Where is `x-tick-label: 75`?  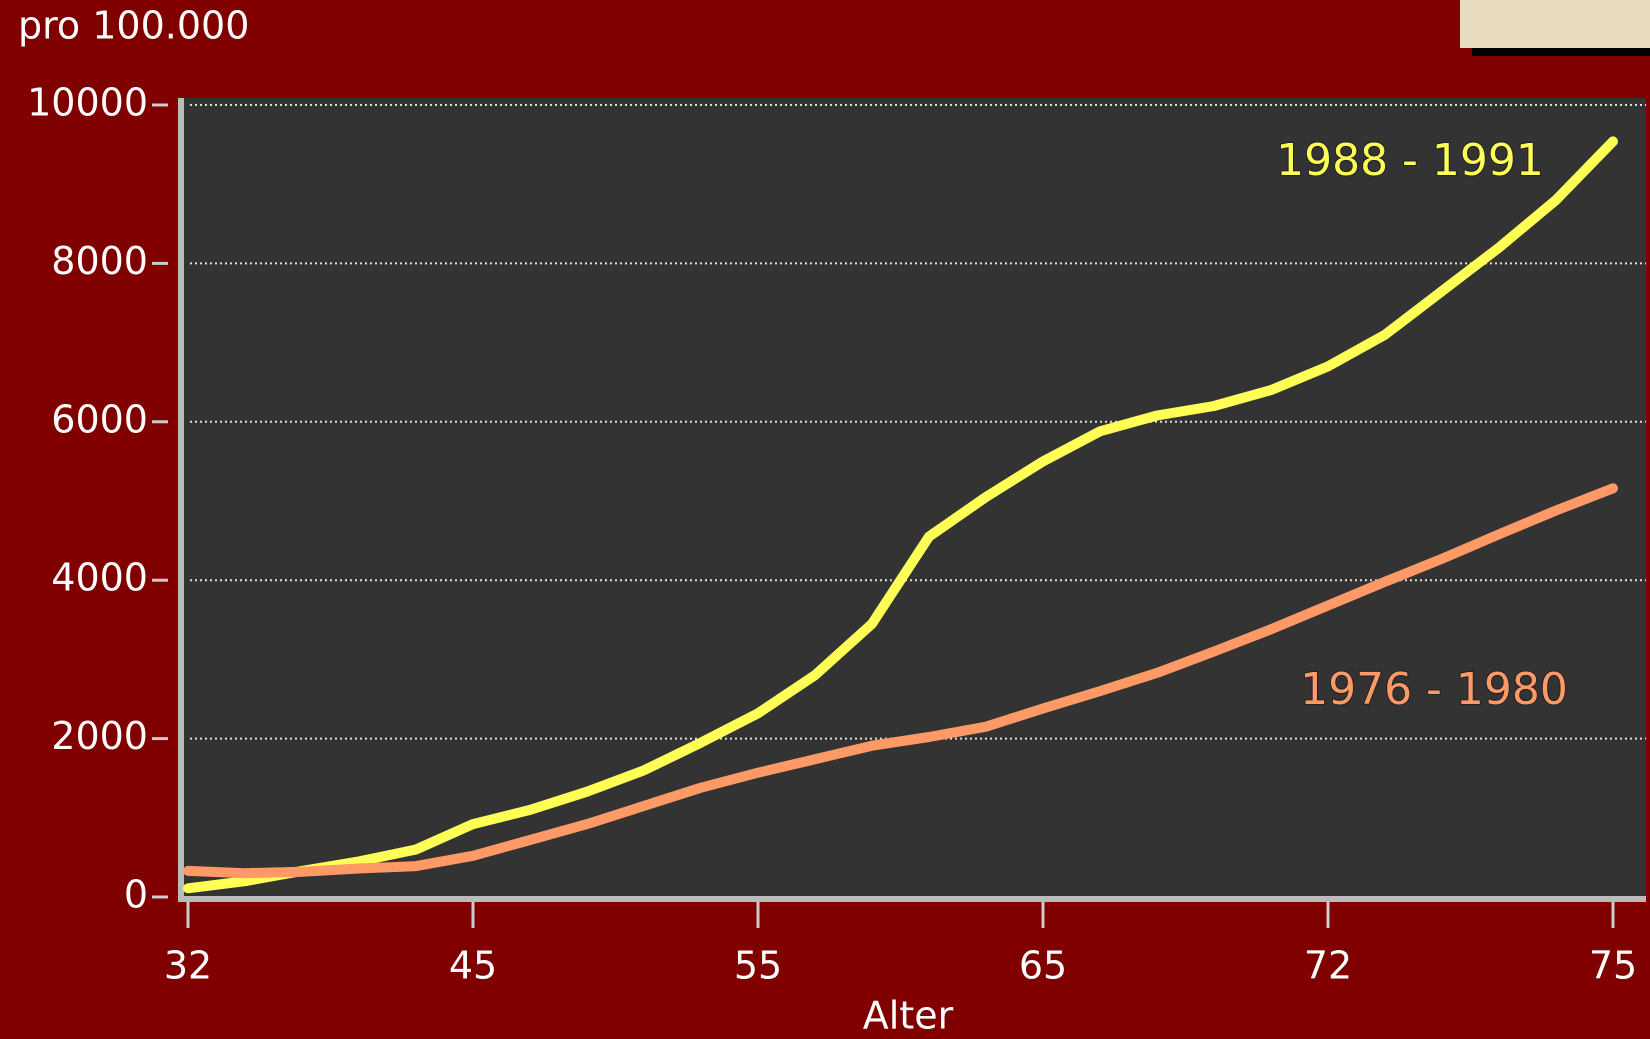 x-tick-label: 75 is located at coordinates (1613, 966).